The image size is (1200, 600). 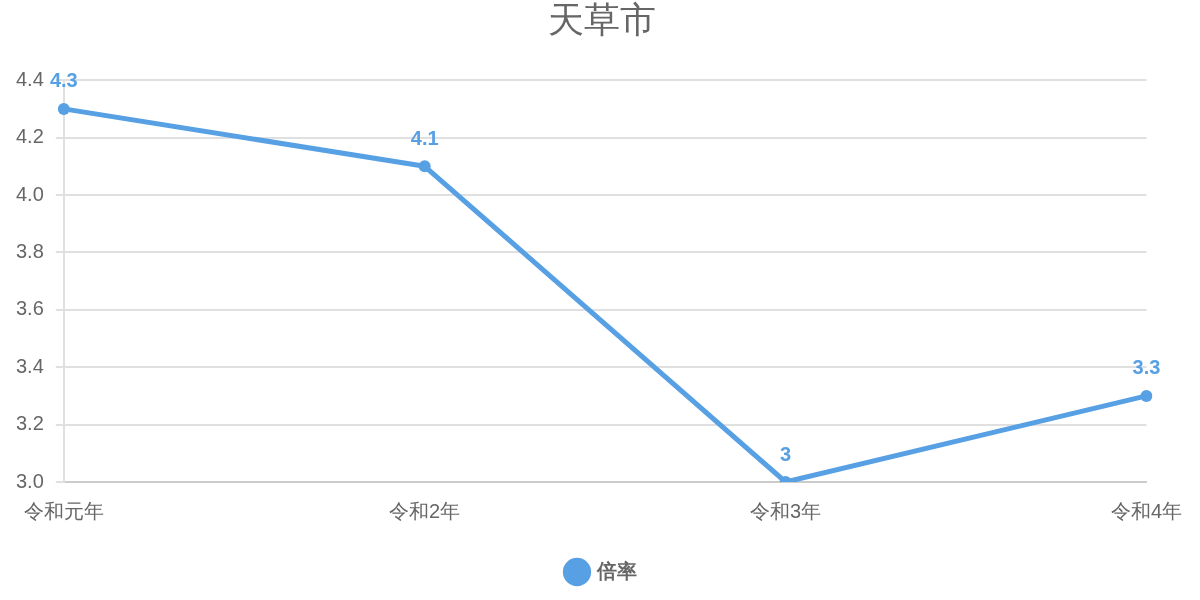 I want to click on x-tick-label: 令和2年, so click(x=425, y=510).